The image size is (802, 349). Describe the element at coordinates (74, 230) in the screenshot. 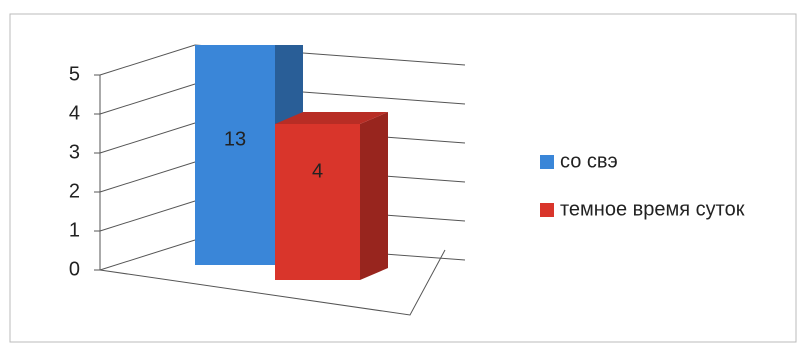

I see `y-tick-label: 1` at that location.